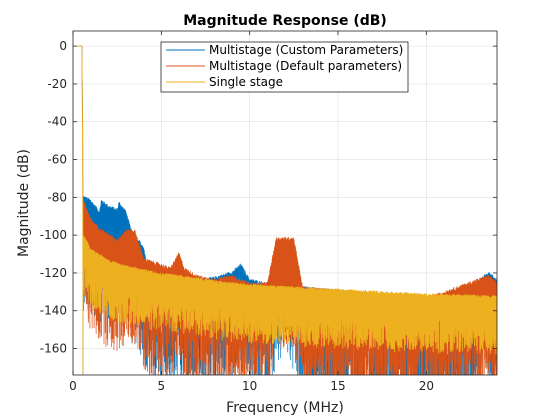 The image size is (560, 420). Describe the element at coordinates (285, 21) in the screenshot. I see `chart-title: Magnitude Response (dB)` at that location.